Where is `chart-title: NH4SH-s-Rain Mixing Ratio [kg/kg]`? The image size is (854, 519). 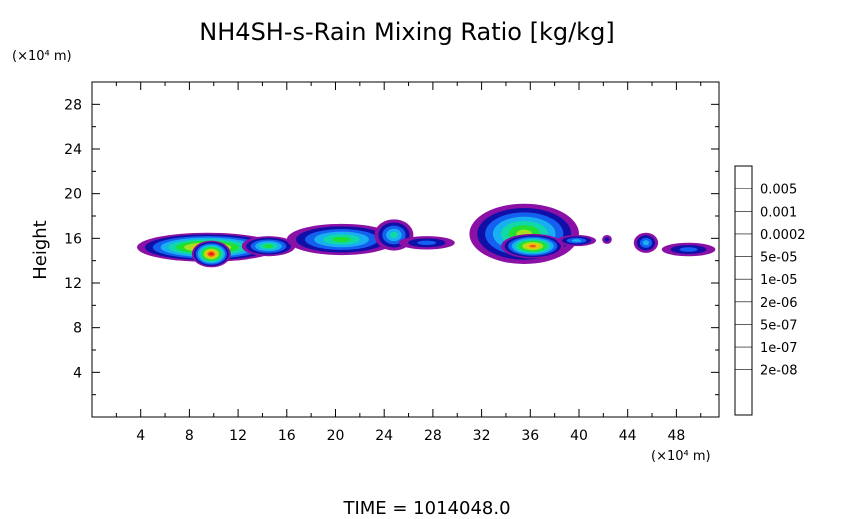 chart-title: NH4SH-s-Rain Mixing Ratio [kg/kg] is located at coordinates (406, 32).